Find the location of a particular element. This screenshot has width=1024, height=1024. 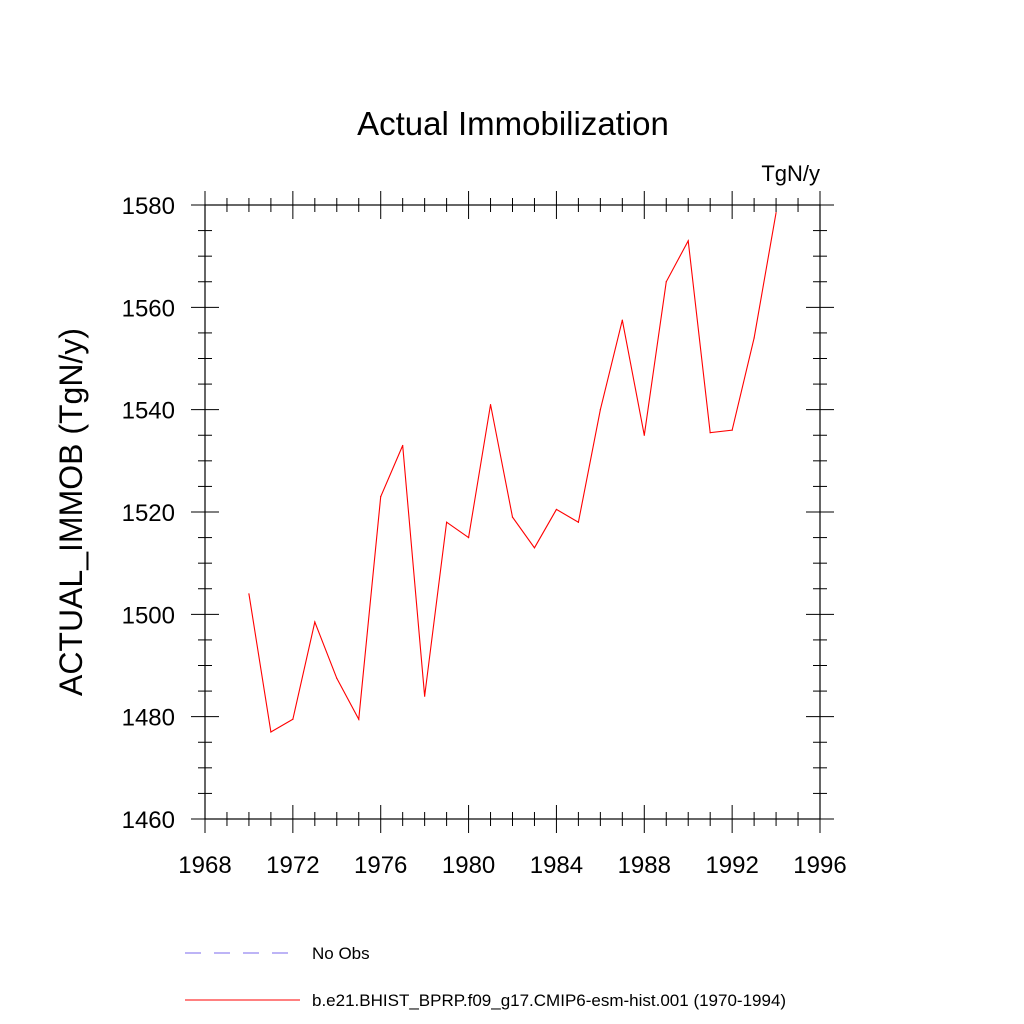

y-tick-label: 1520 is located at coordinates (148, 513).